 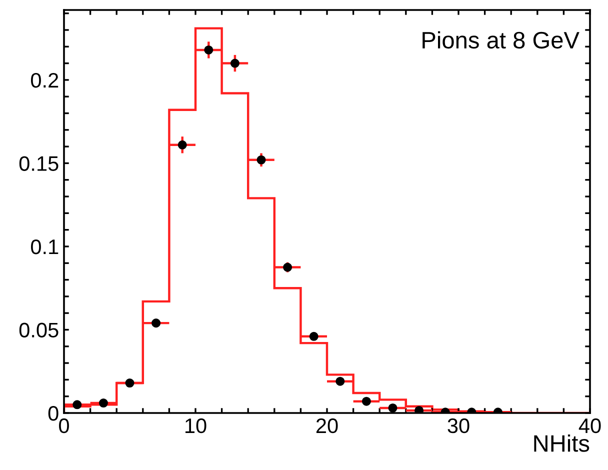 I want to click on x-tick-label: 10, so click(x=196, y=426).